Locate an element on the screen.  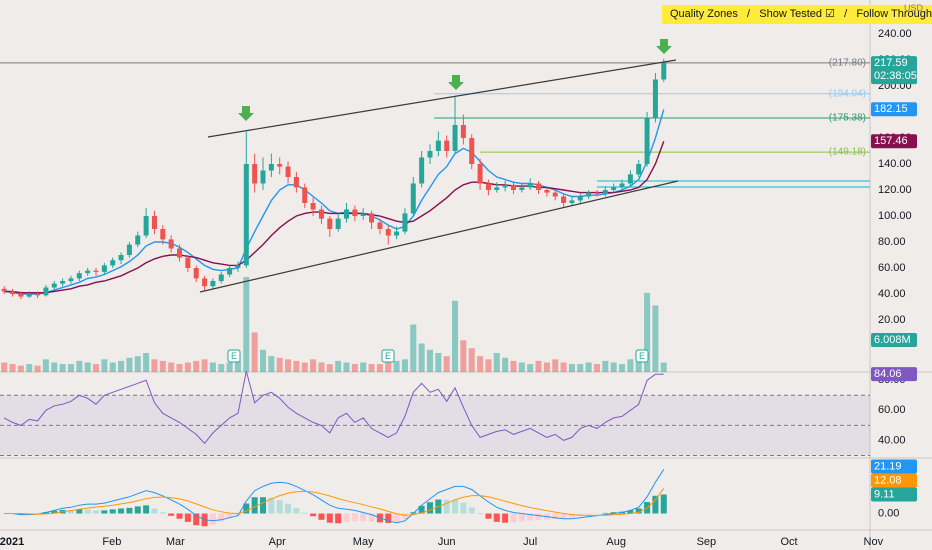
y-tick-label: 120.00 is located at coordinates (895, 190).